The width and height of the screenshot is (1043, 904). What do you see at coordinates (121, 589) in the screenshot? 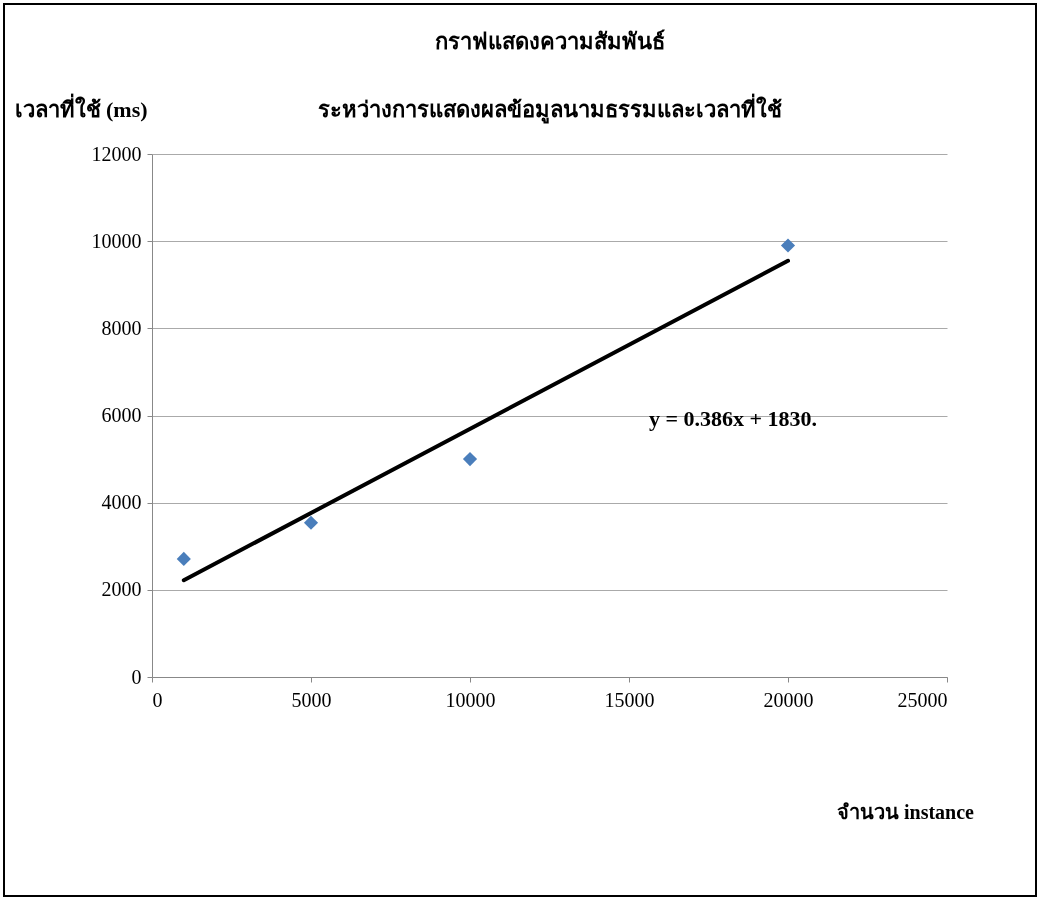
I see `y-tick-label: 2000` at bounding box center [121, 589].